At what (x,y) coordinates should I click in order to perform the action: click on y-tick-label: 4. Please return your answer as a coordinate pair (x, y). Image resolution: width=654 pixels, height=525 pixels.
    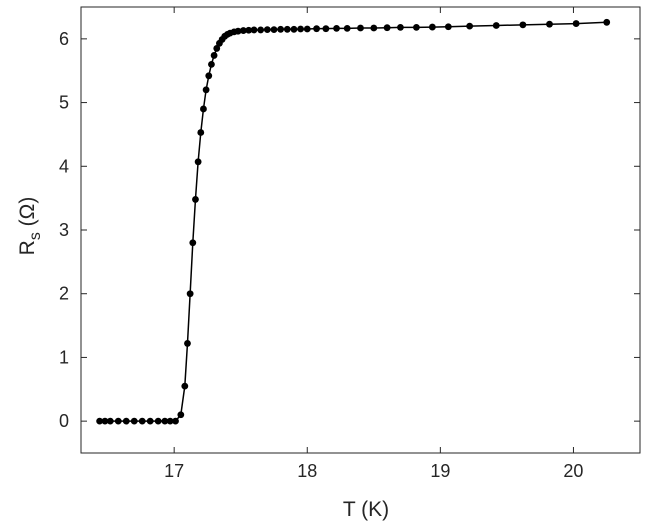
    Looking at the image, I should click on (64, 166).